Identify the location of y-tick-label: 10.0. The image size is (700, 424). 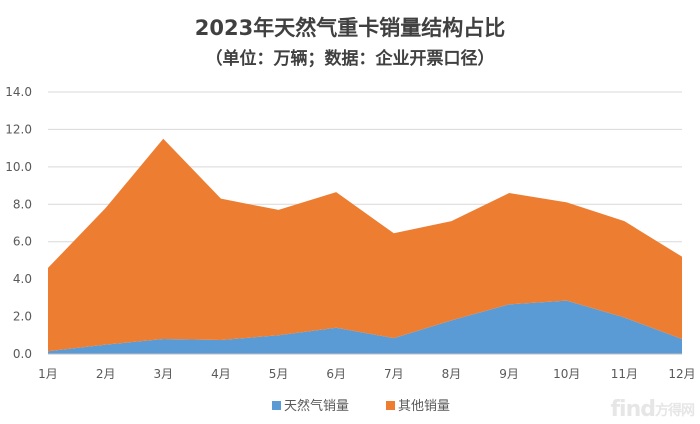
(18, 167).